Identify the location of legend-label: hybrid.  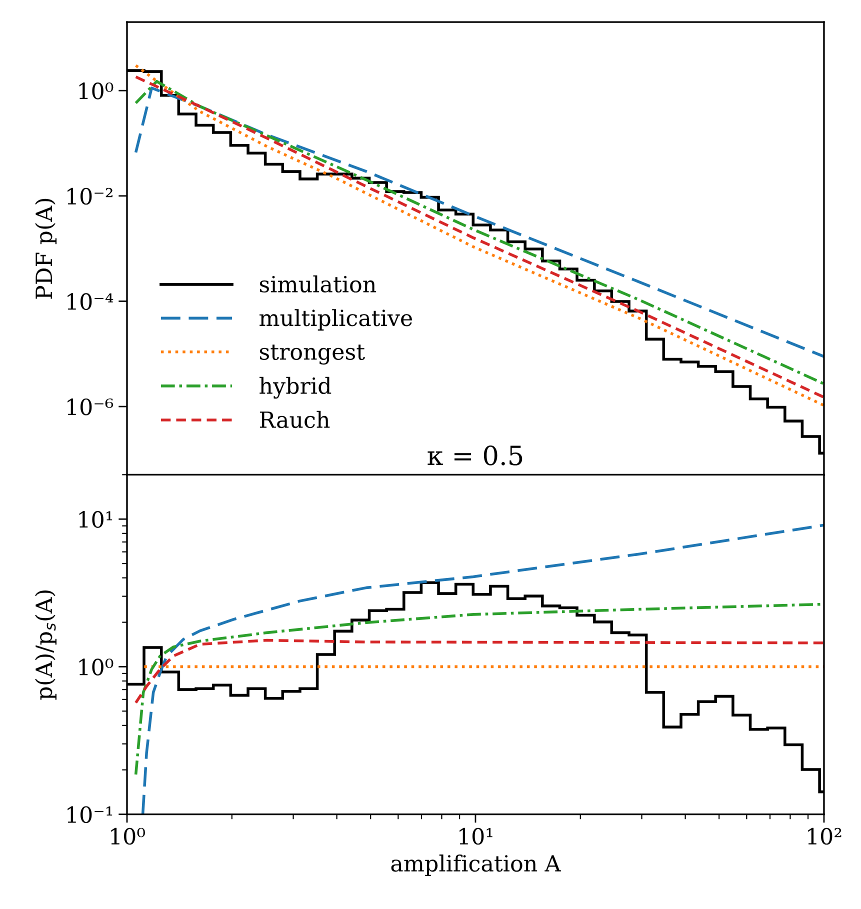
(296, 387).